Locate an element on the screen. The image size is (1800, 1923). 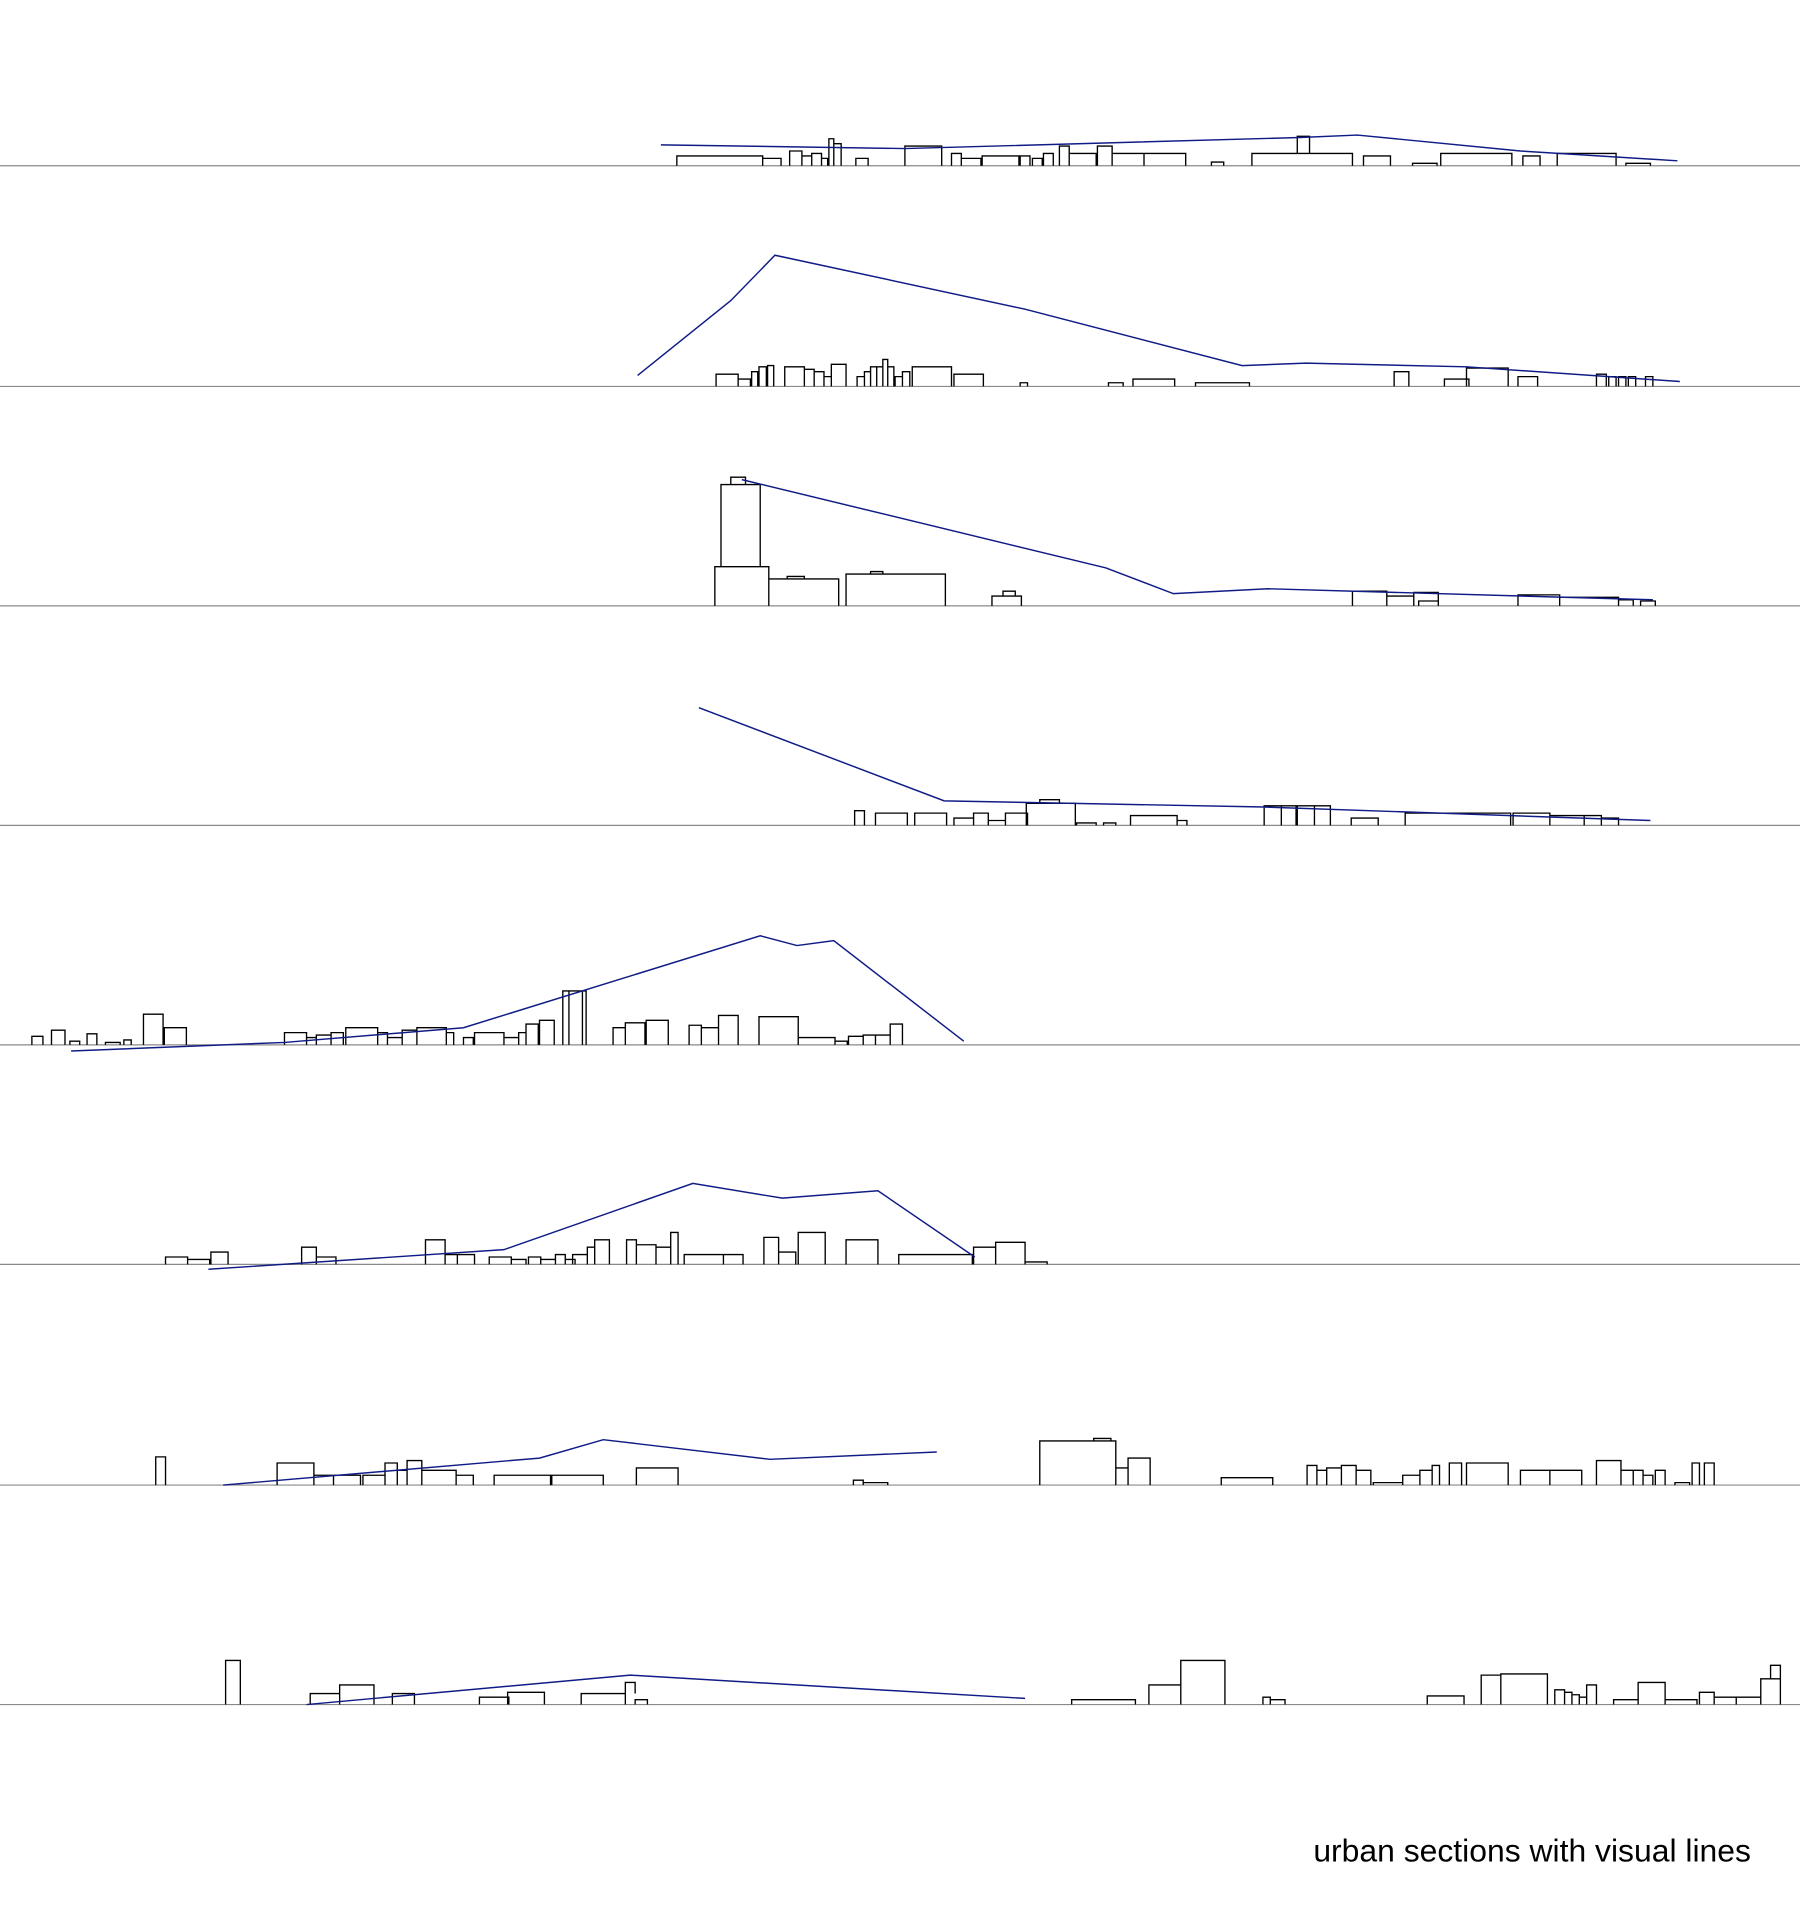
caption: urban sections with visual lines is located at coordinates (1532, 1851).